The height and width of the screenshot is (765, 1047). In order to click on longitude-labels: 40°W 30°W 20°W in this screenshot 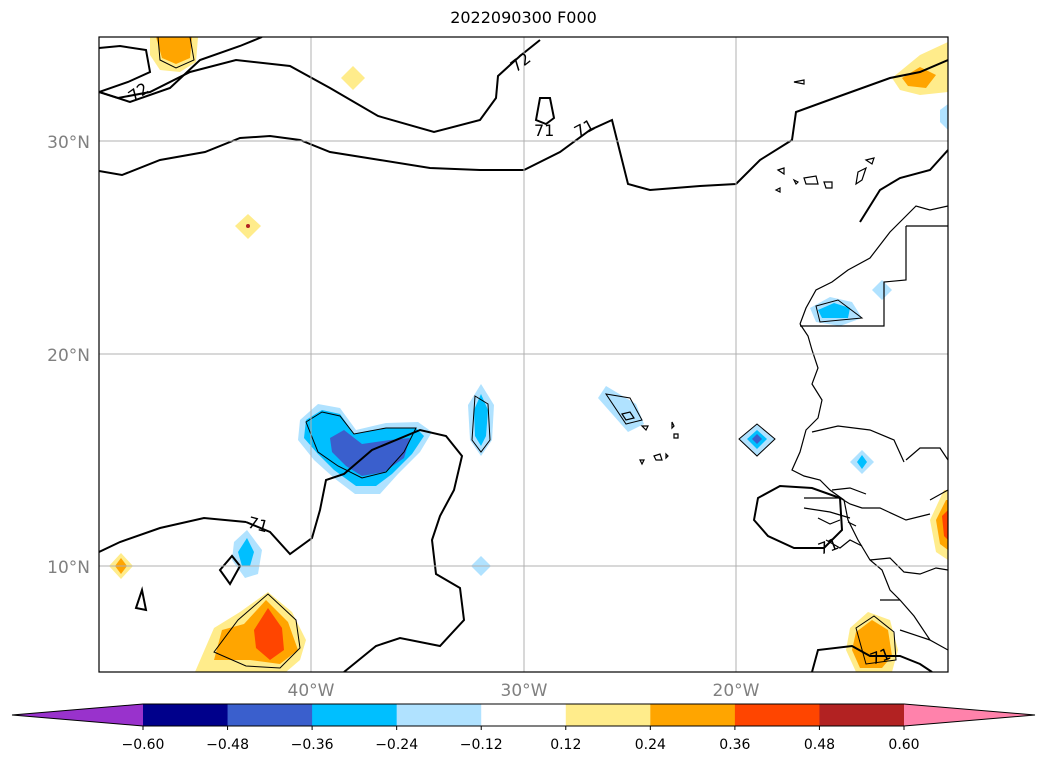, I will do `click(524, 691)`.